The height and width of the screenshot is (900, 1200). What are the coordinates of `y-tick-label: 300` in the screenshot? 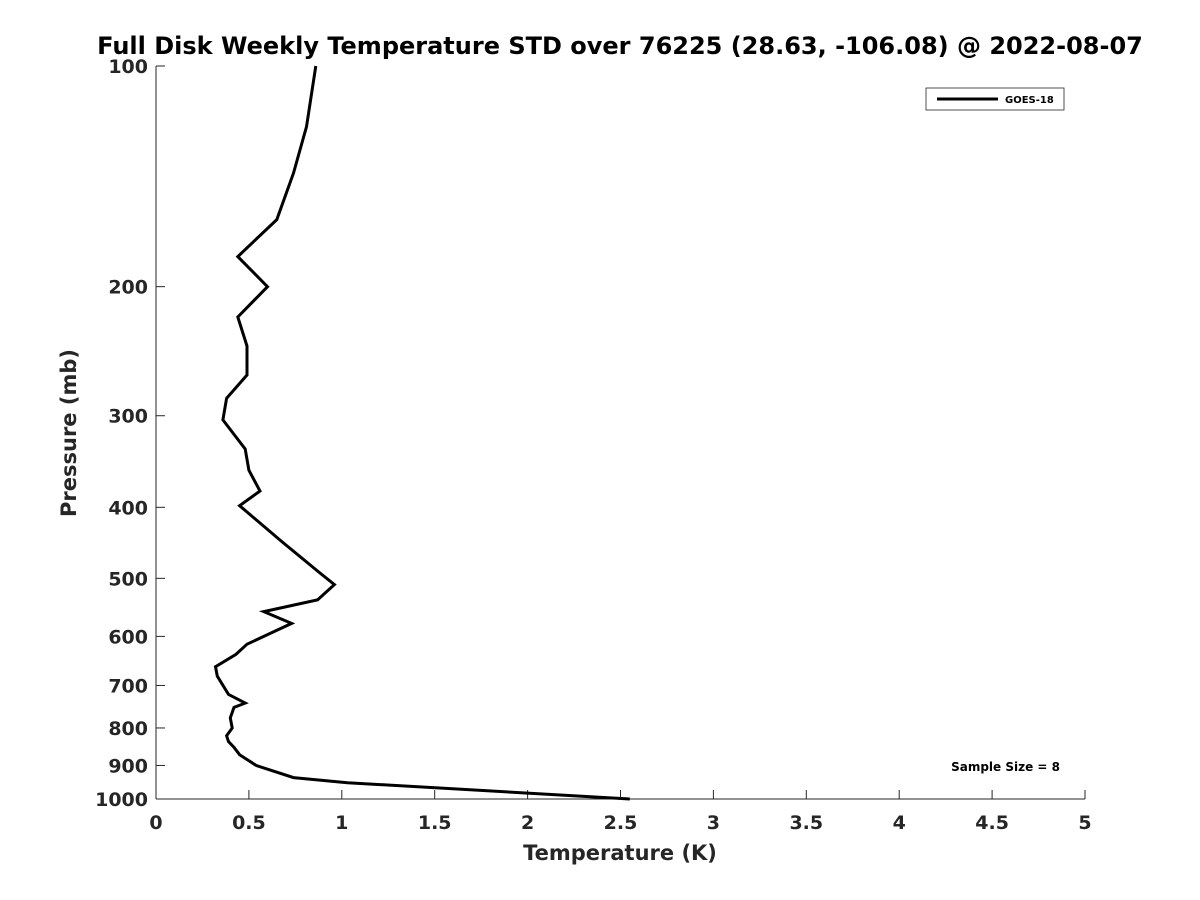 It's located at (128, 417).